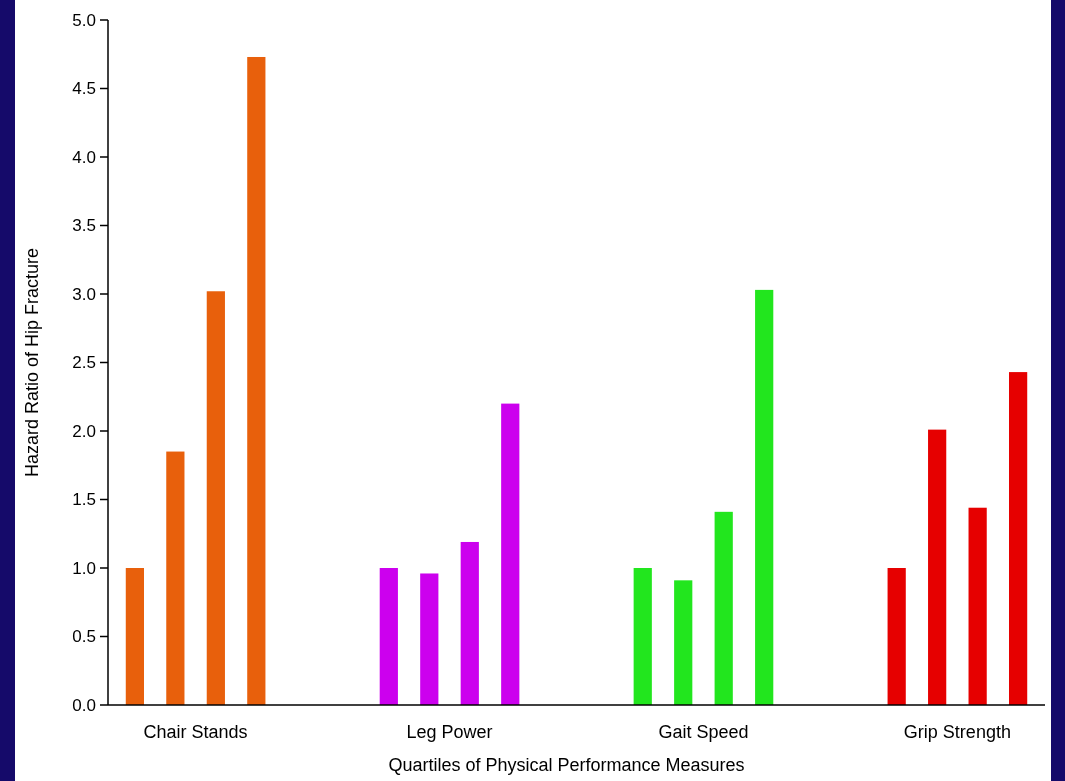 The width and height of the screenshot is (1065, 781). I want to click on y-tick-label: 0.5, so click(84, 637).